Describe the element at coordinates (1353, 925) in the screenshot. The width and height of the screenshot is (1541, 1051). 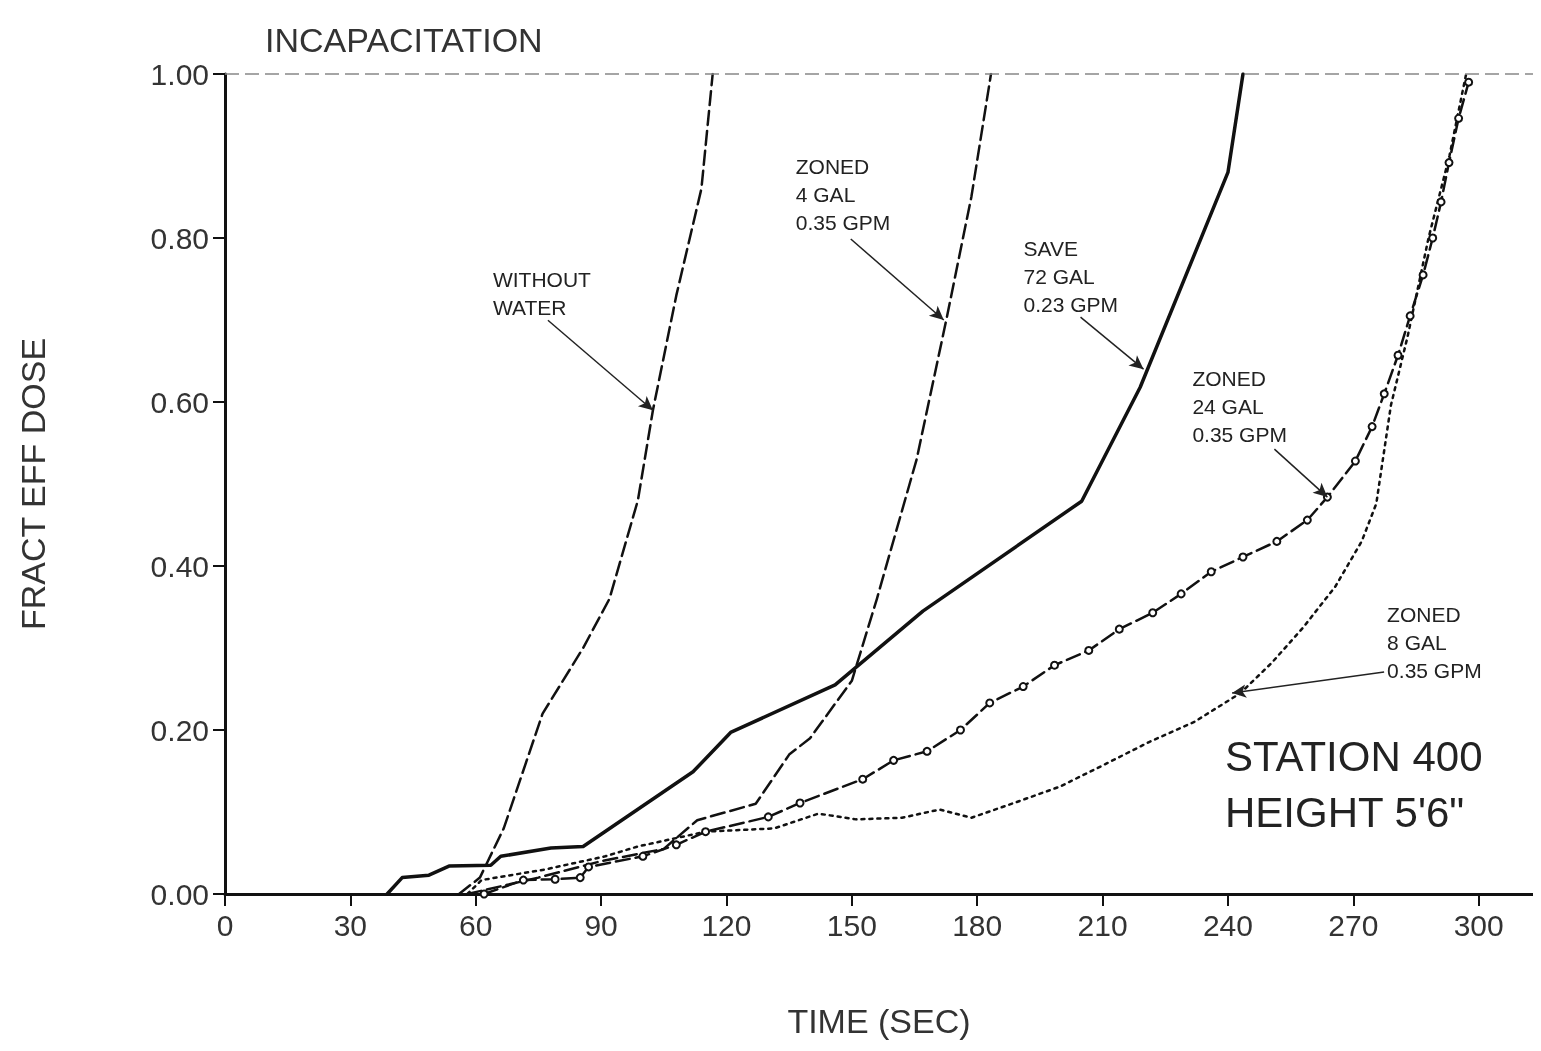
I see `x-tick-label: 270` at that location.